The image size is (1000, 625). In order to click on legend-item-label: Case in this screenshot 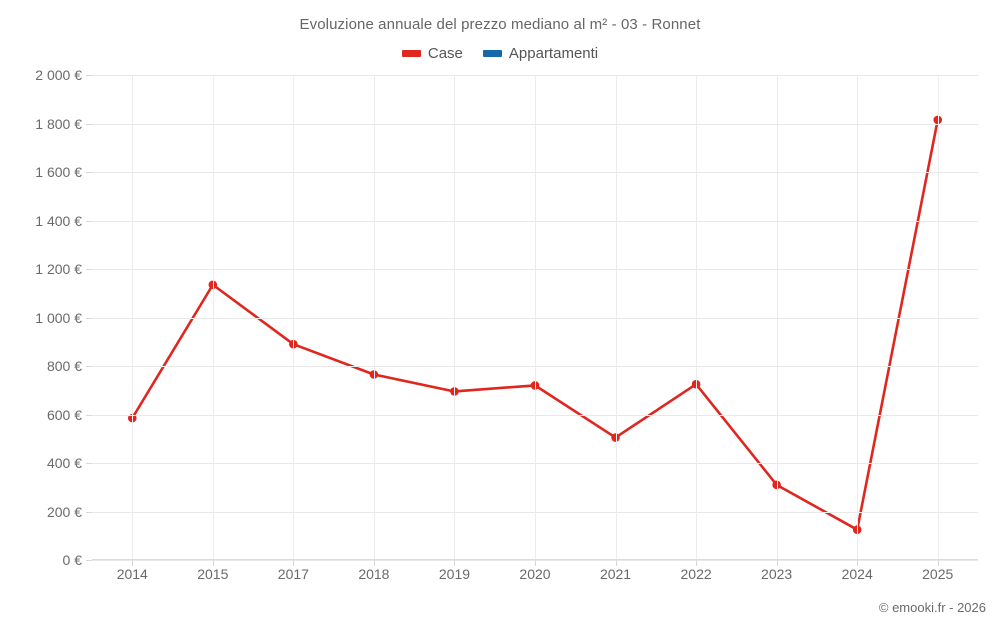, I will do `click(445, 53)`.